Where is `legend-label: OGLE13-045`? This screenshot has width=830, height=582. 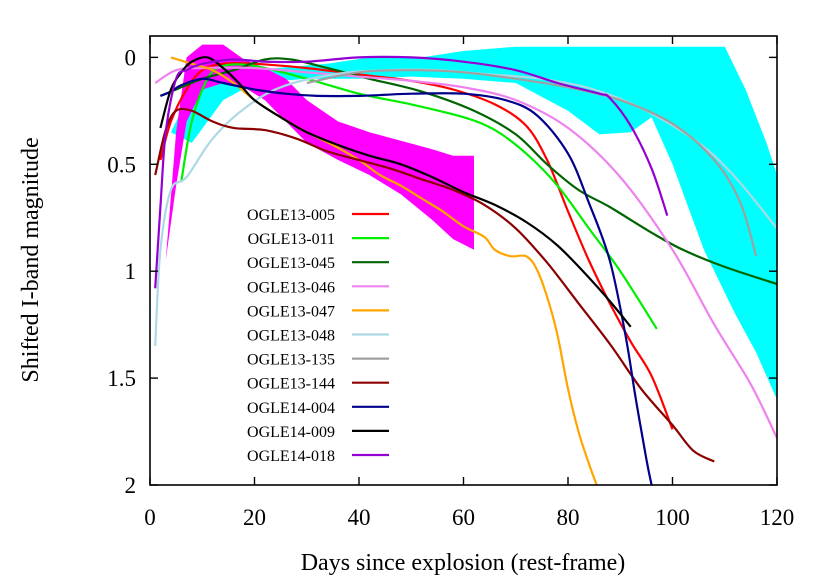 legend-label: OGLE13-045 is located at coordinates (291, 263).